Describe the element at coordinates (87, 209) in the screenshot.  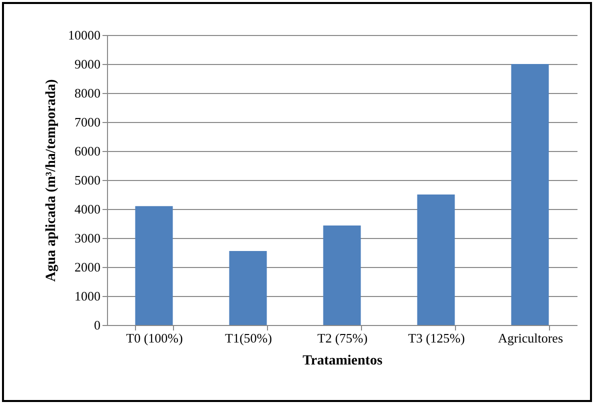
I see `y-tick-label: 4000` at that location.